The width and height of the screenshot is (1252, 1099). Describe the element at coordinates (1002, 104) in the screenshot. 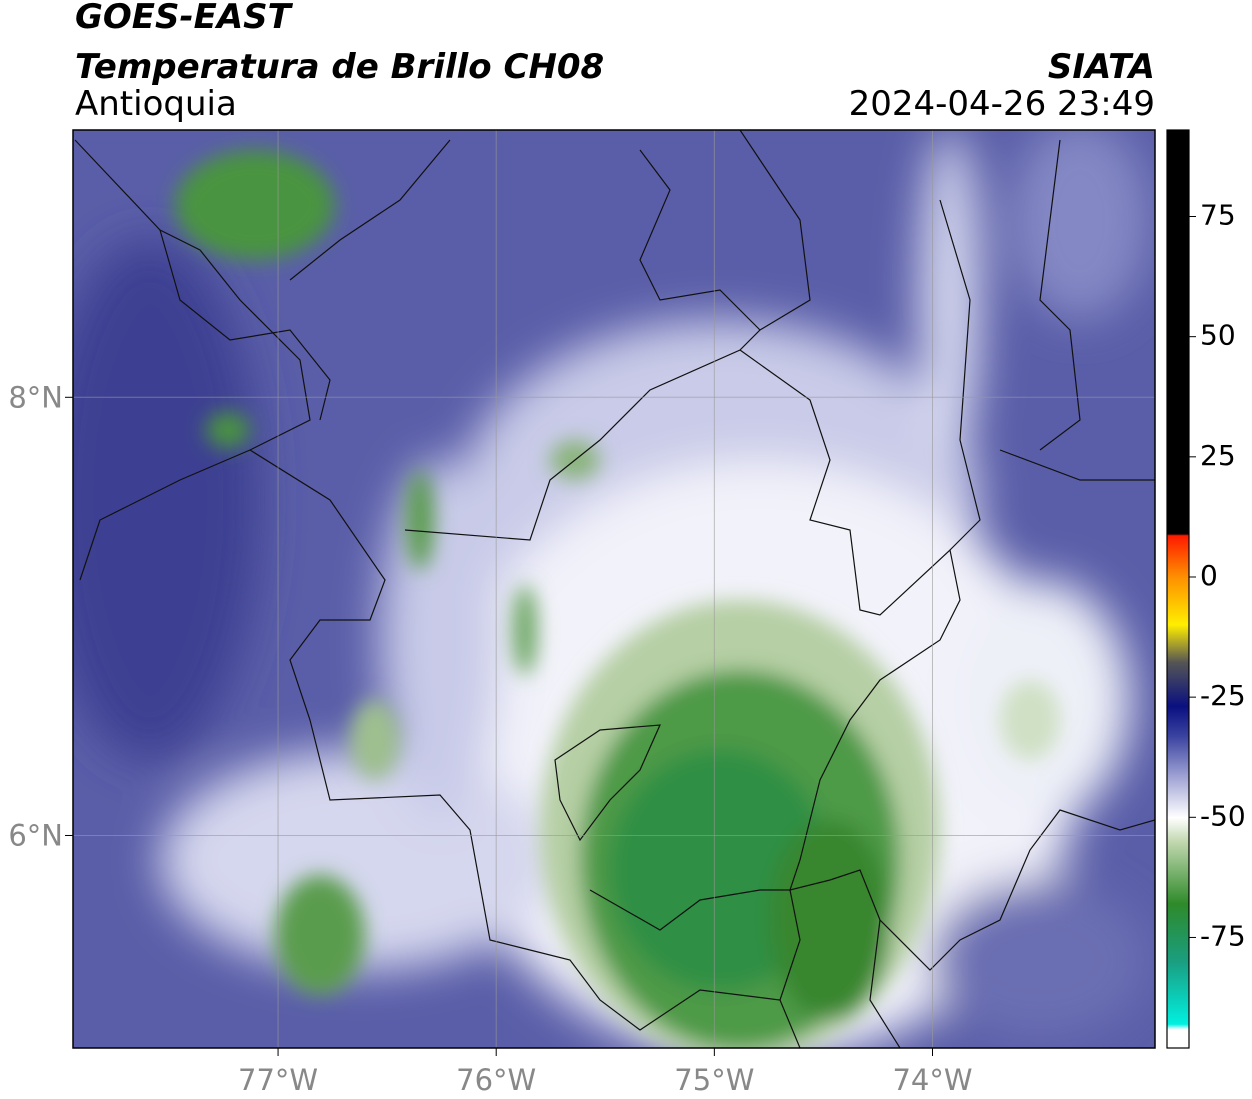

I see `datetime: 2024-04-26 23:49` at that location.